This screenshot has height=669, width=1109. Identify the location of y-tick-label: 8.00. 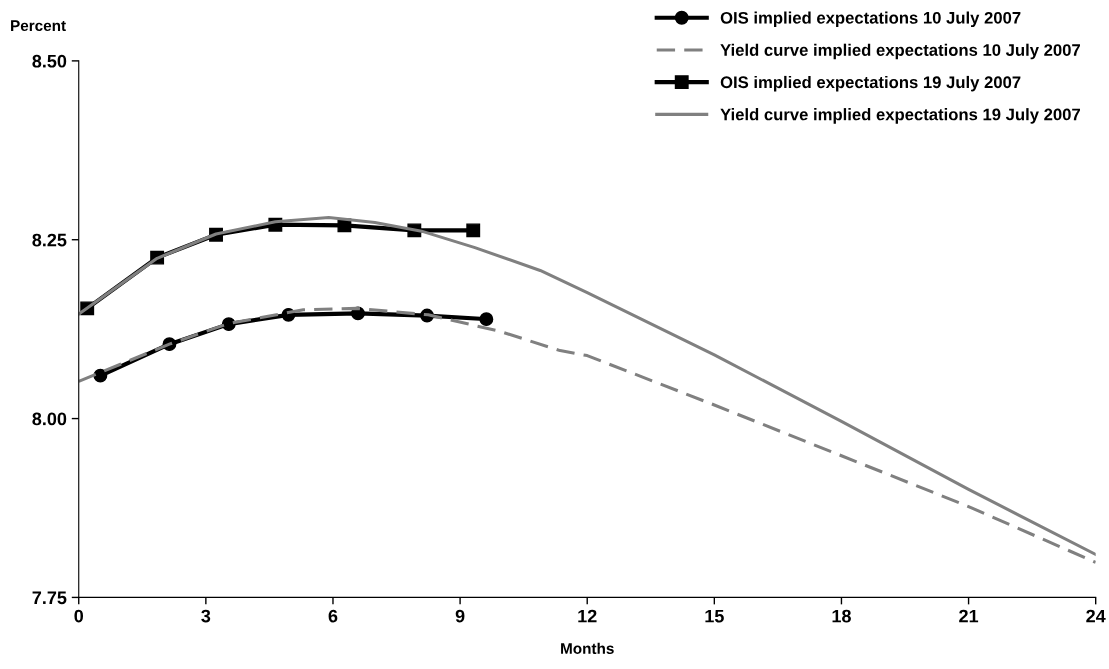
(49, 419).